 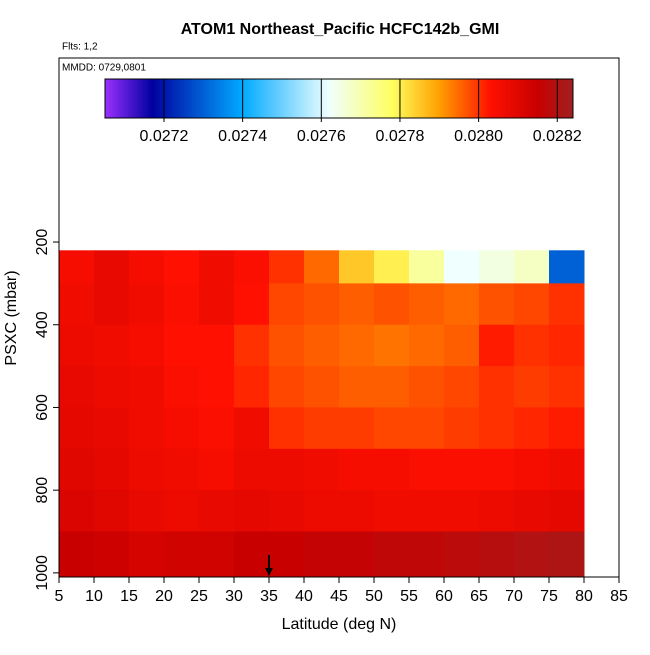 I want to click on x-tick-label: 60, so click(x=444, y=596).